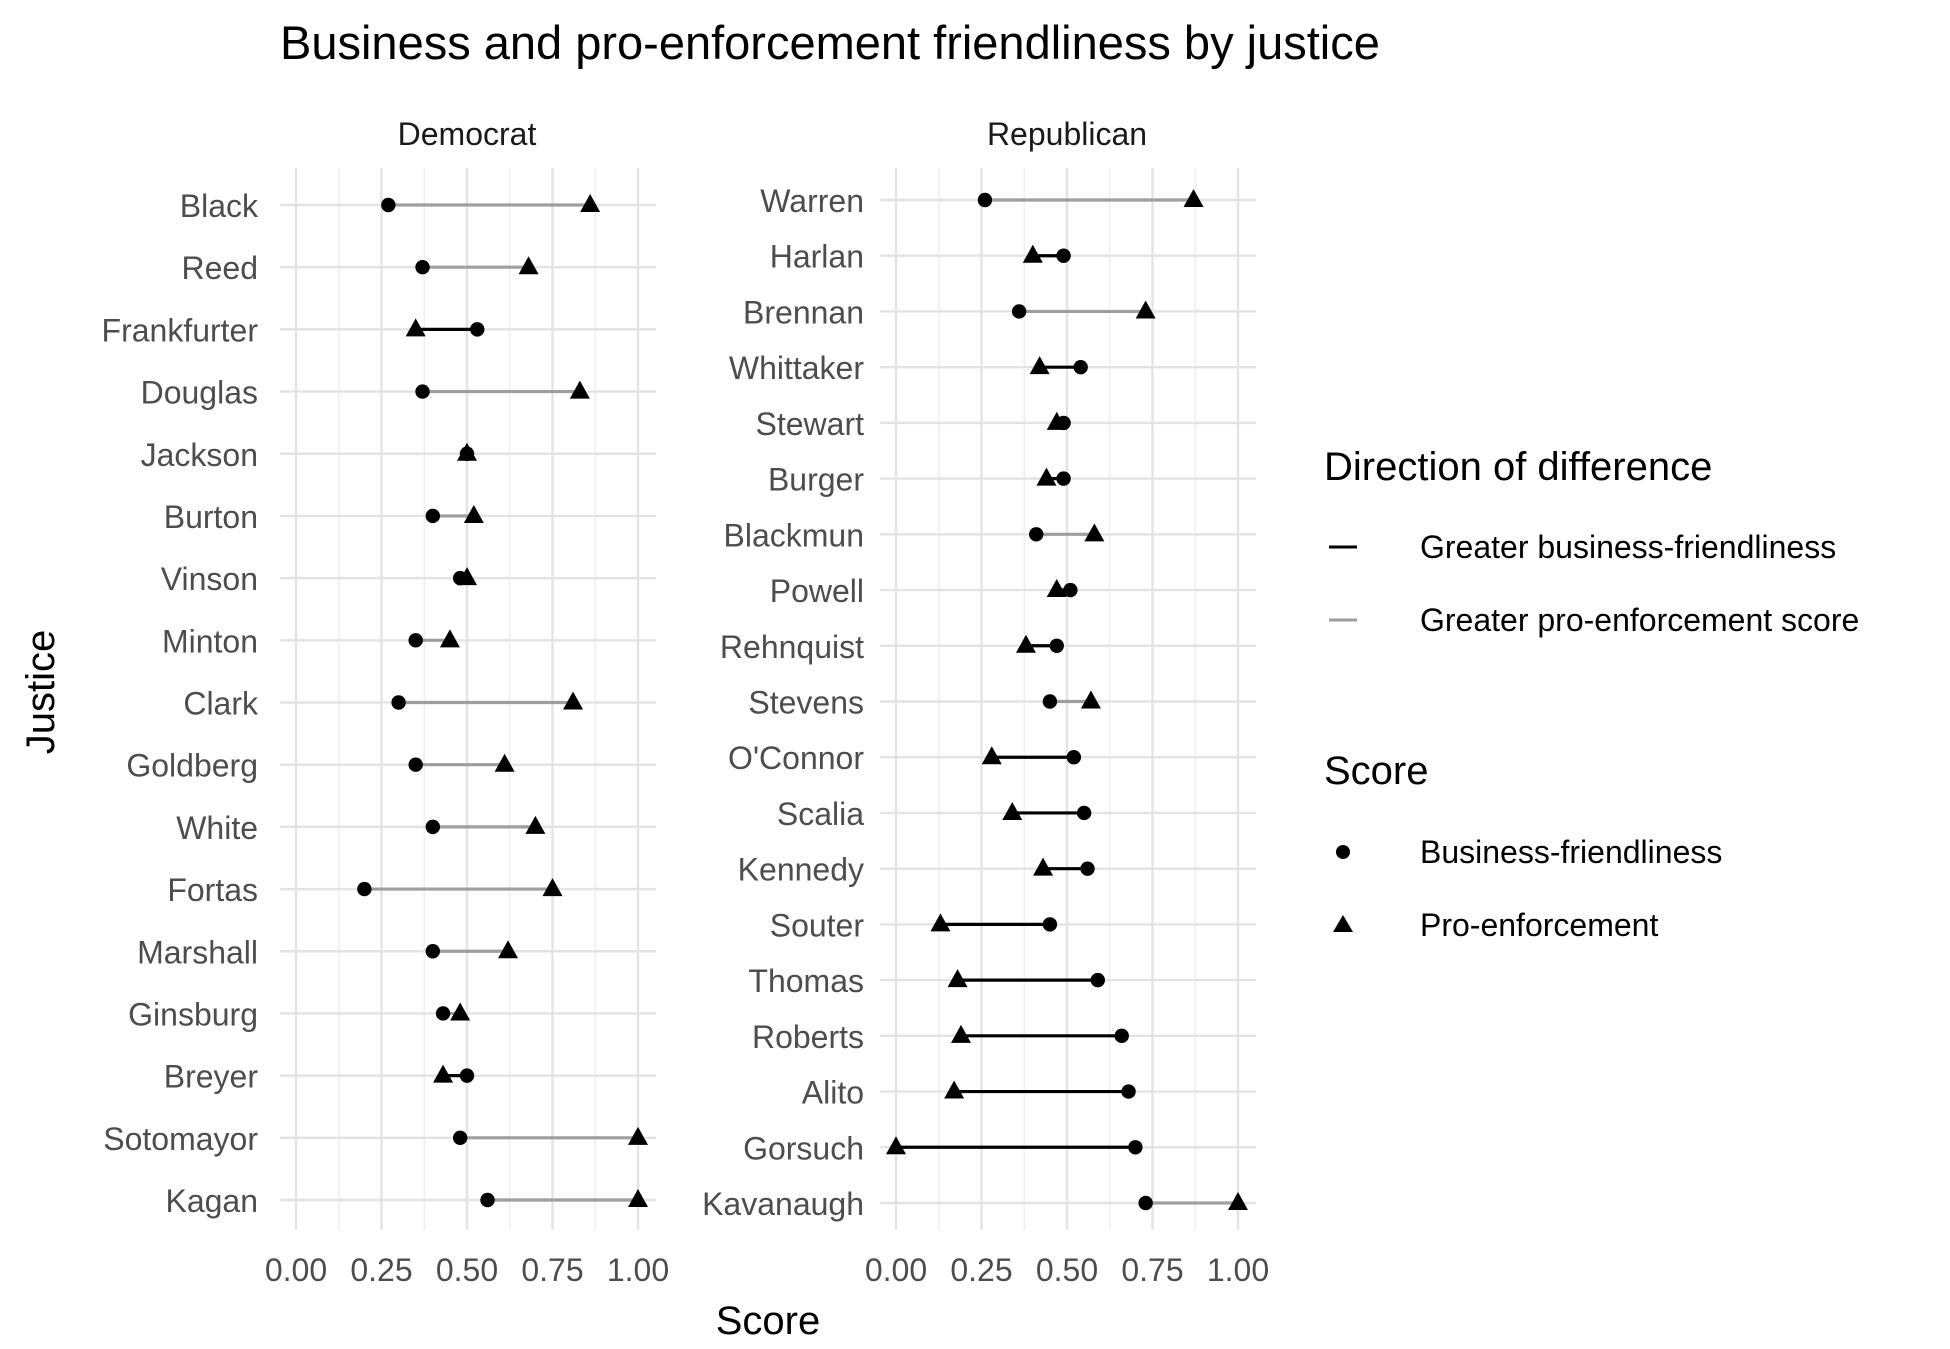 Image resolution: width=1950 pixels, height=1349 pixels. I want to click on y-tick-label: Warren, so click(812, 201).